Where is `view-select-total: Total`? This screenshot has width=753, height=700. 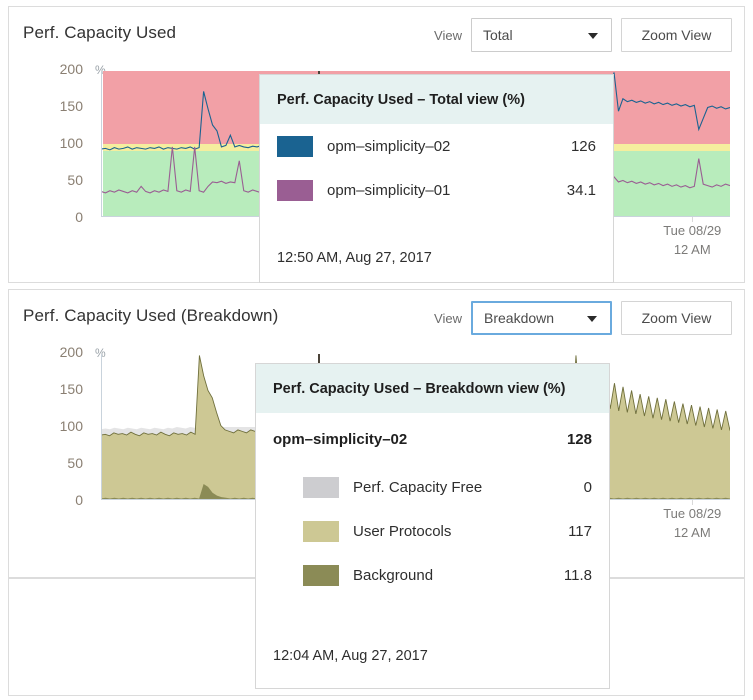 view-select-total: Total is located at coordinates (541, 35).